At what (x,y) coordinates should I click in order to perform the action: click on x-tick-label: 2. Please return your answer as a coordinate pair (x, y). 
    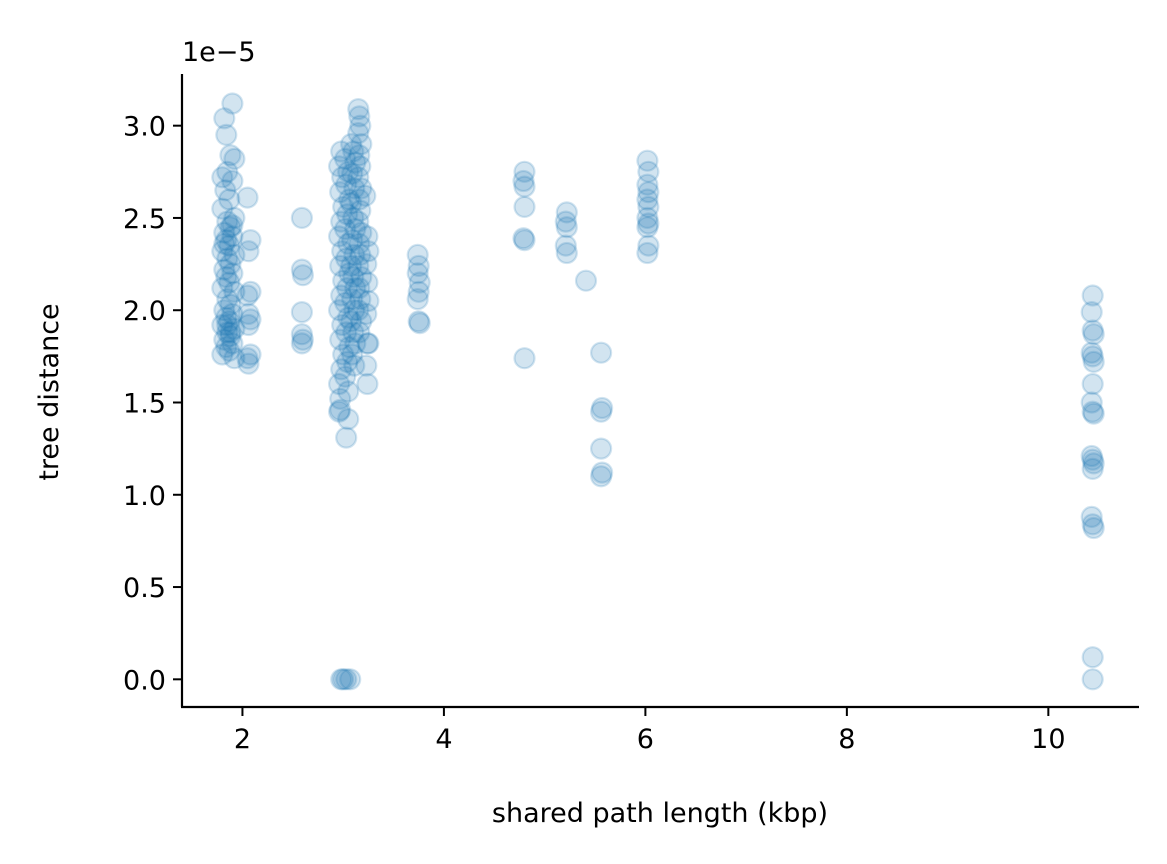
    Looking at the image, I should click on (242, 739).